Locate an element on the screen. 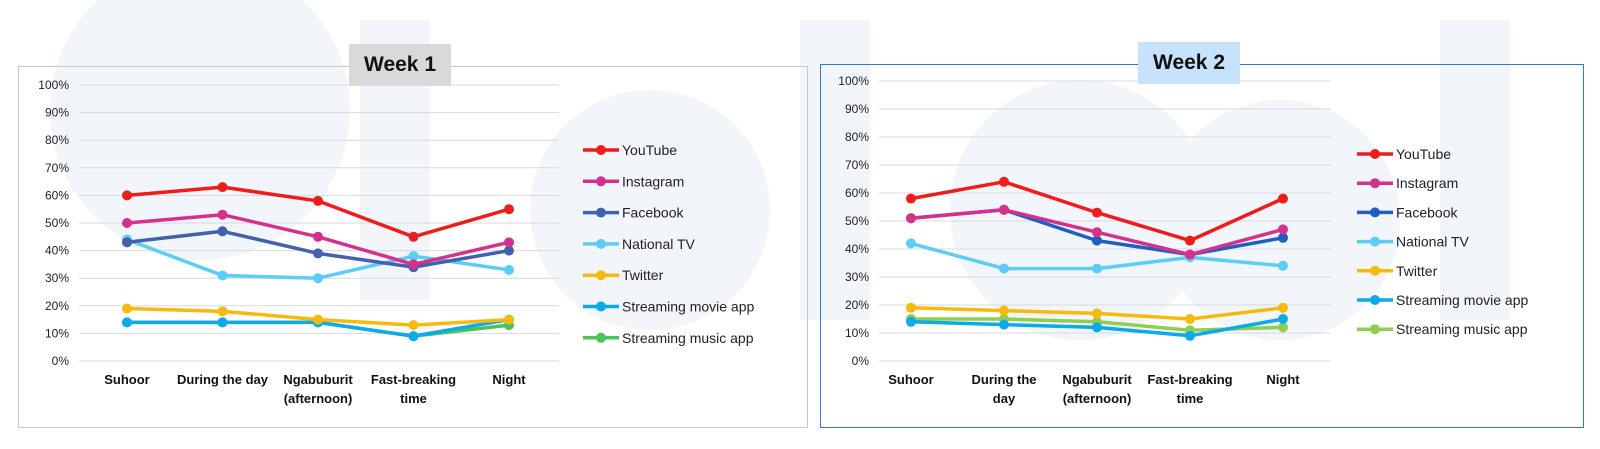 This screenshot has height=449, width=1600. chart-title-week-2: Week 2 is located at coordinates (1189, 63).